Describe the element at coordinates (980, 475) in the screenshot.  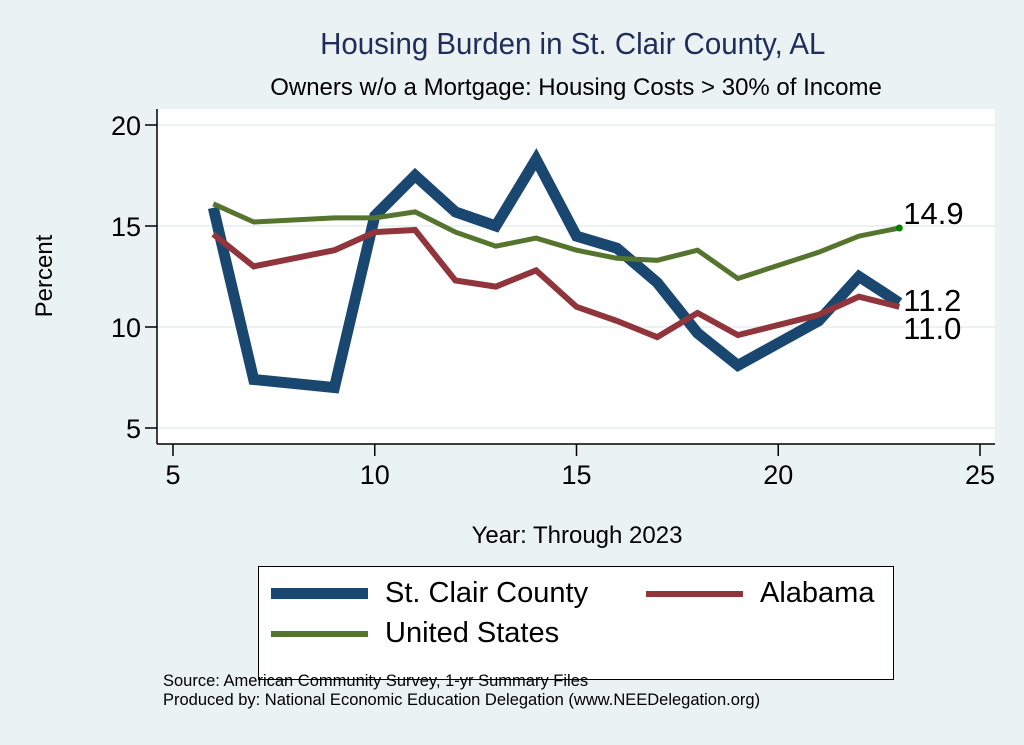
I see `x-tick-label-25: 25` at that location.